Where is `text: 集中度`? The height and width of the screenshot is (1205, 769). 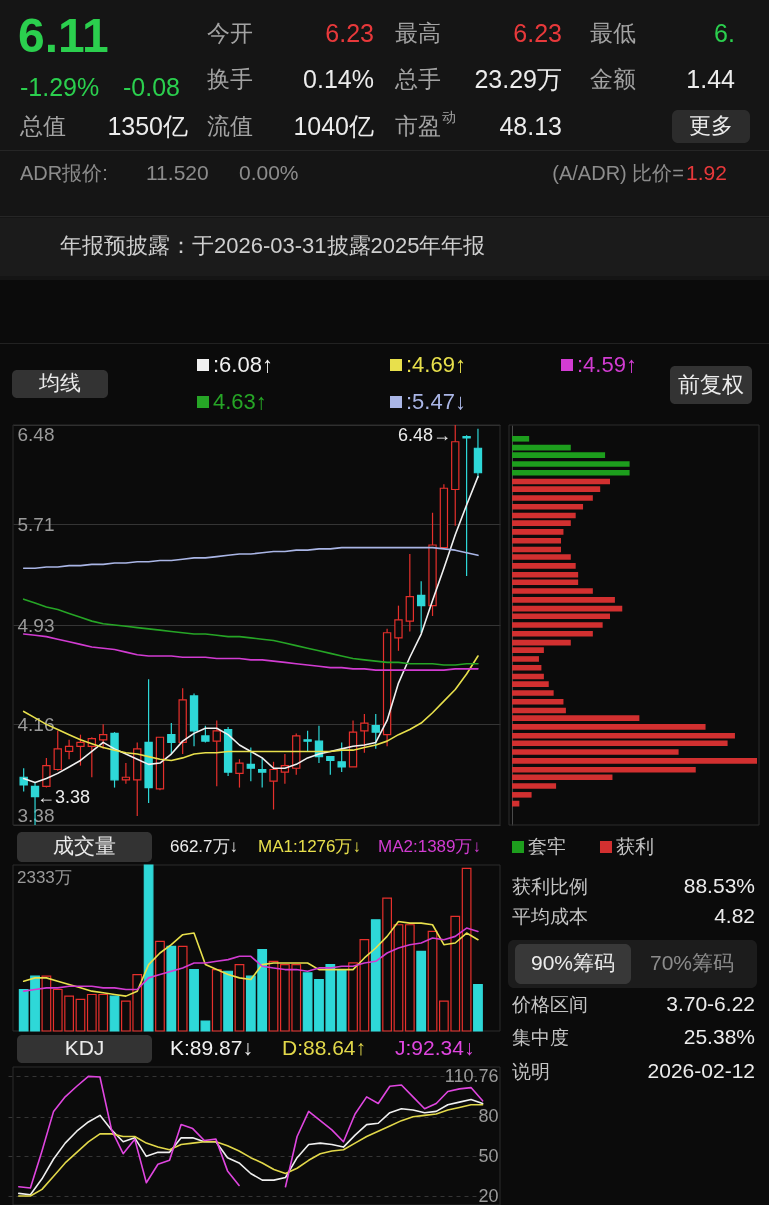
text: 集中度 is located at coordinates (540, 1037).